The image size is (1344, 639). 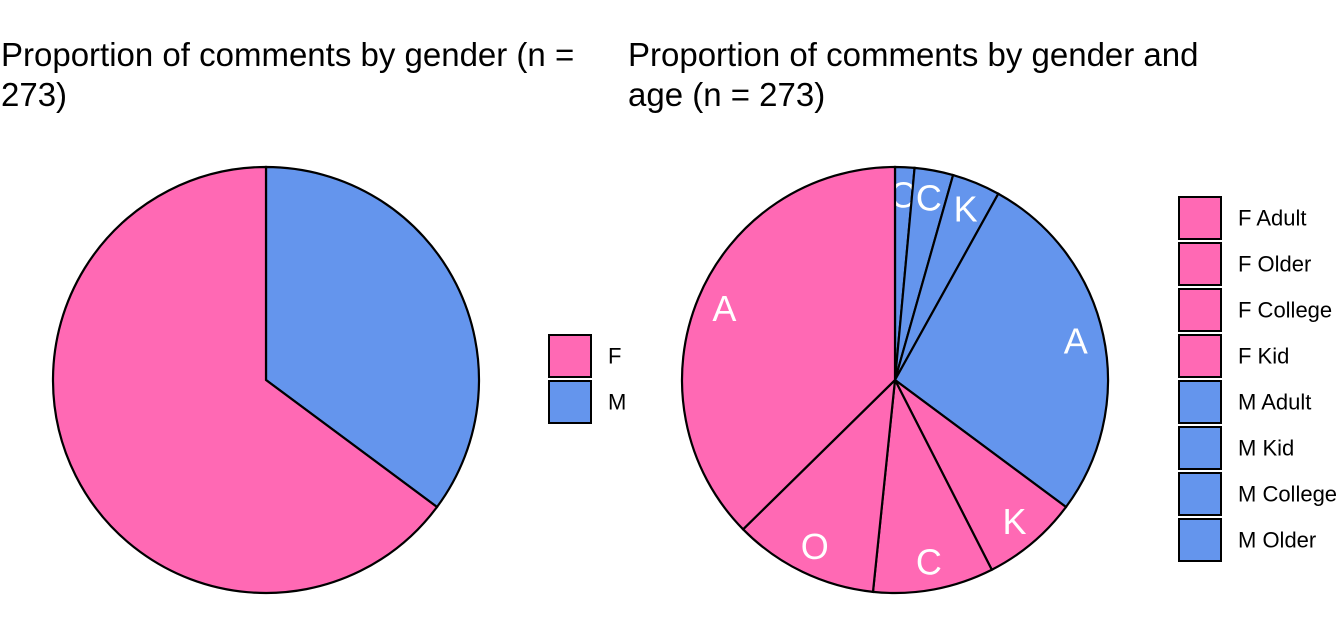 I want to click on gender-age-slice-f-college, so click(x=932, y=485).